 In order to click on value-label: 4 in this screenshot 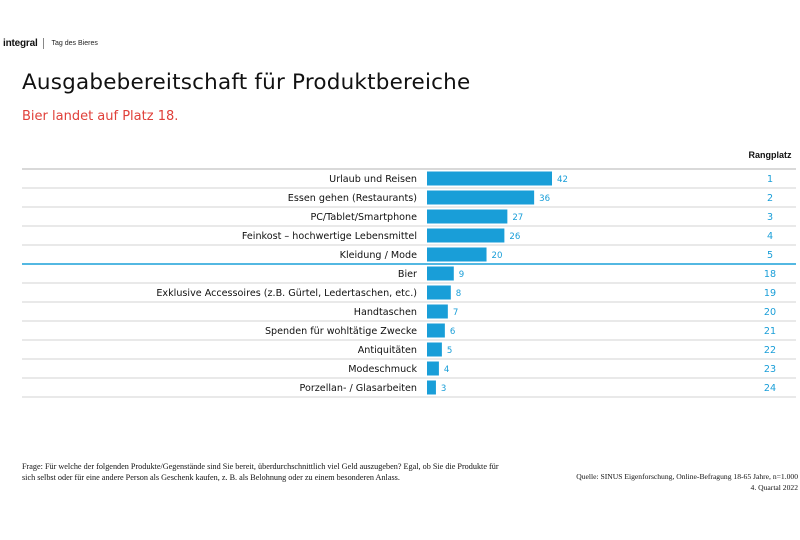, I will do `click(446, 370)`.